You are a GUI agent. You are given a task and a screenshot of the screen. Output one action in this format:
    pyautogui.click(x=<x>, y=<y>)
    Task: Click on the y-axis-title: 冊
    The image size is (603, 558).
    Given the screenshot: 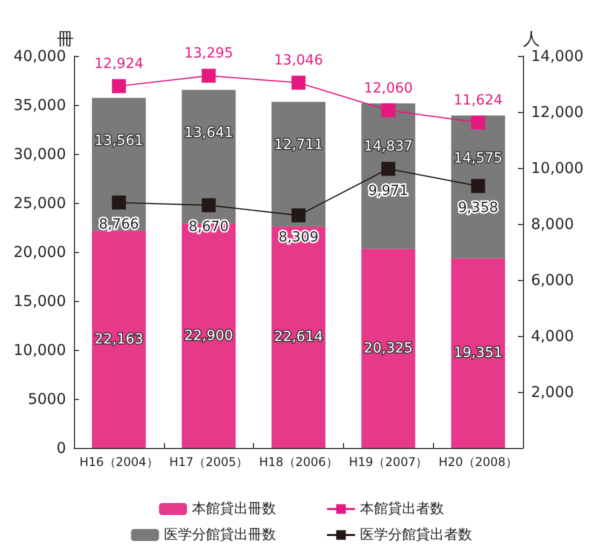 What is the action you would take?
    pyautogui.click(x=65, y=40)
    